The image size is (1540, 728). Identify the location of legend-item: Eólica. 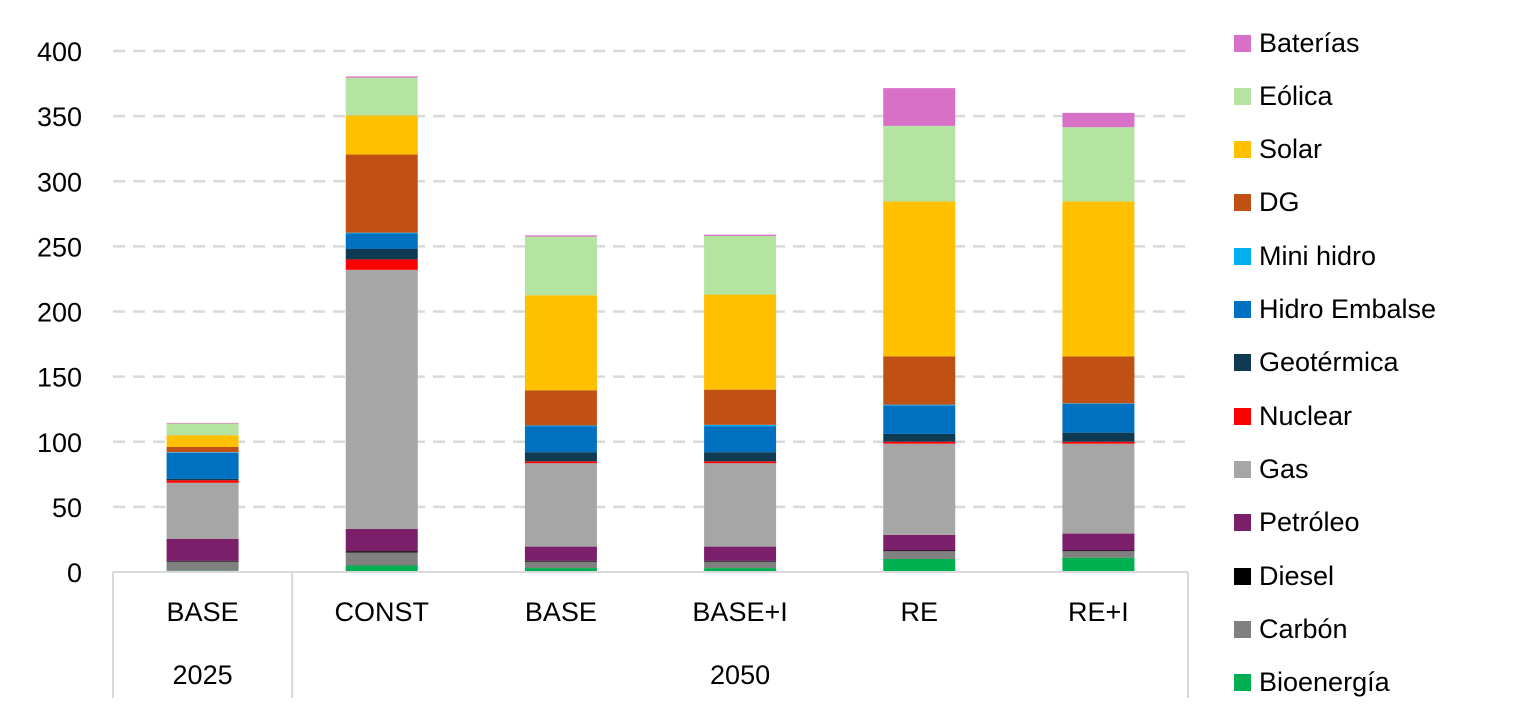
(1283, 96).